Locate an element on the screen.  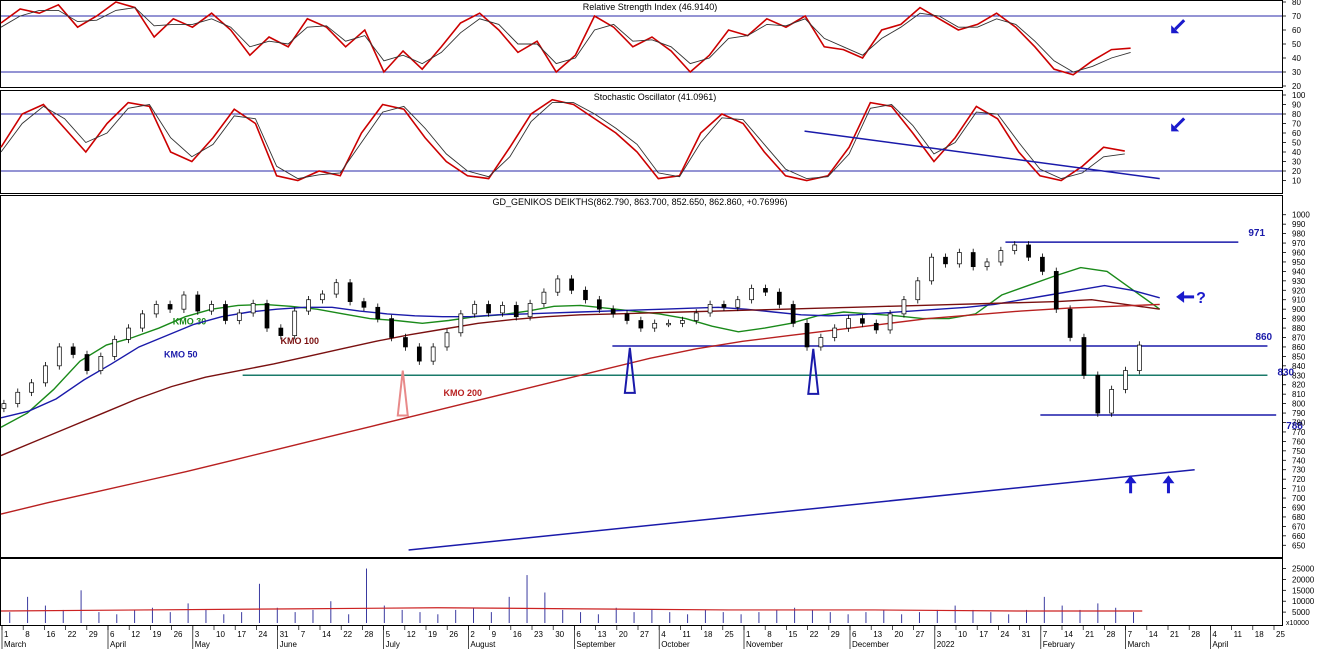
date-tick-label: 23 is located at coordinates (538, 634).